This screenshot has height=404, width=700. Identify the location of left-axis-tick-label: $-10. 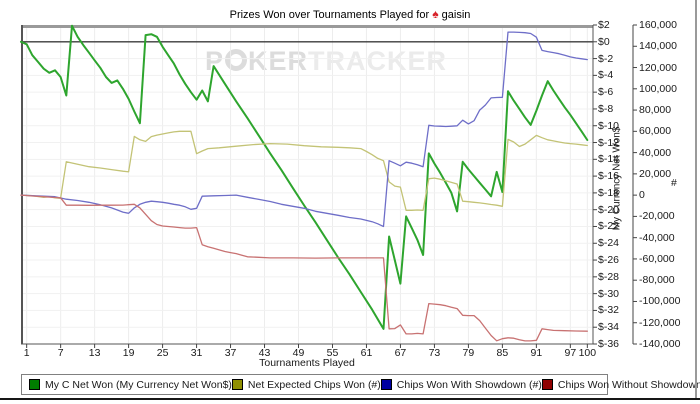
(609, 125).